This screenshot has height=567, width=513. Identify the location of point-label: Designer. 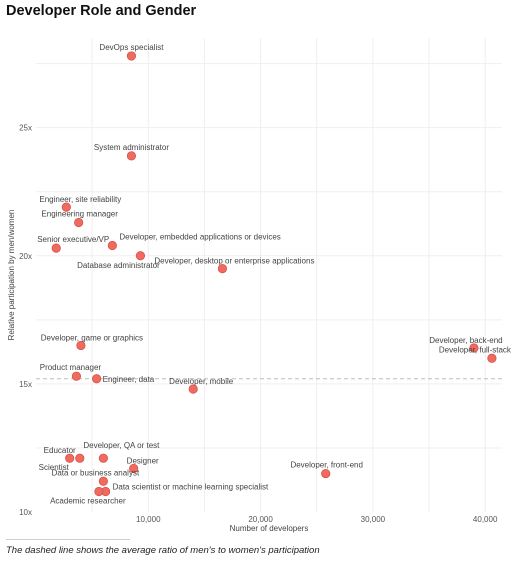
(143, 460).